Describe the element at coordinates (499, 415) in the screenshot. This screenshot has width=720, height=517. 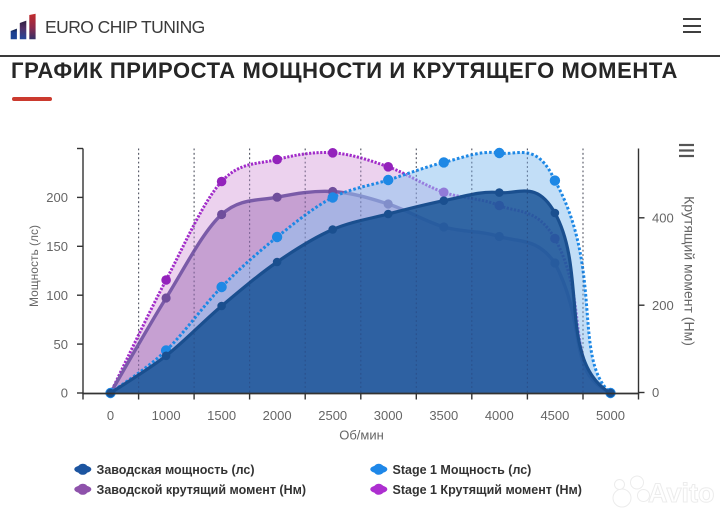
I see `svg-text: 4000` at that location.